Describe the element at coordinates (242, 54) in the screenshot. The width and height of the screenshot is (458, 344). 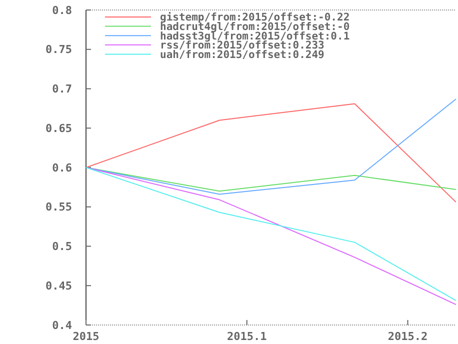
I see `legend-label: uah/from:2015/offset:0.249` at that location.